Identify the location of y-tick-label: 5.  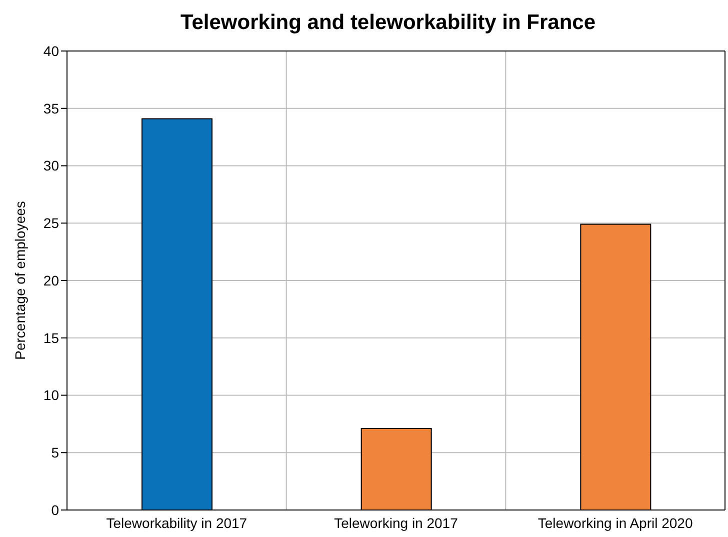
(55, 452).